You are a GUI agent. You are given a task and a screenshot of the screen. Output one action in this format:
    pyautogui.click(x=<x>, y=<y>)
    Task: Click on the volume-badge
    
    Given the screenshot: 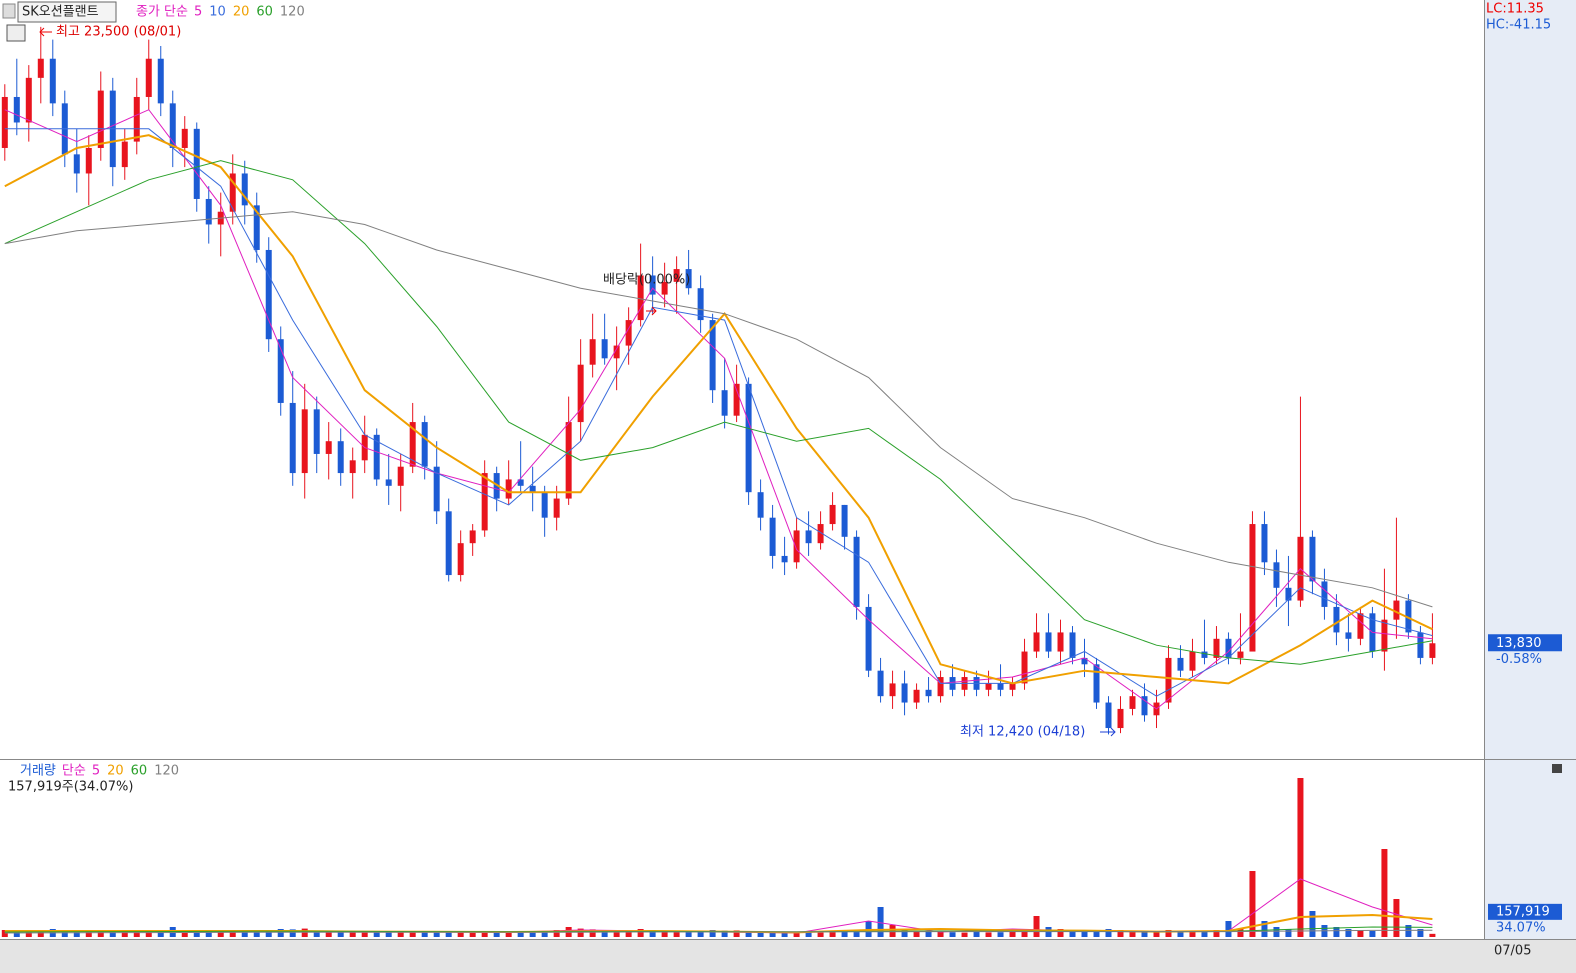 What is the action you would take?
    pyautogui.click(x=1525, y=911)
    